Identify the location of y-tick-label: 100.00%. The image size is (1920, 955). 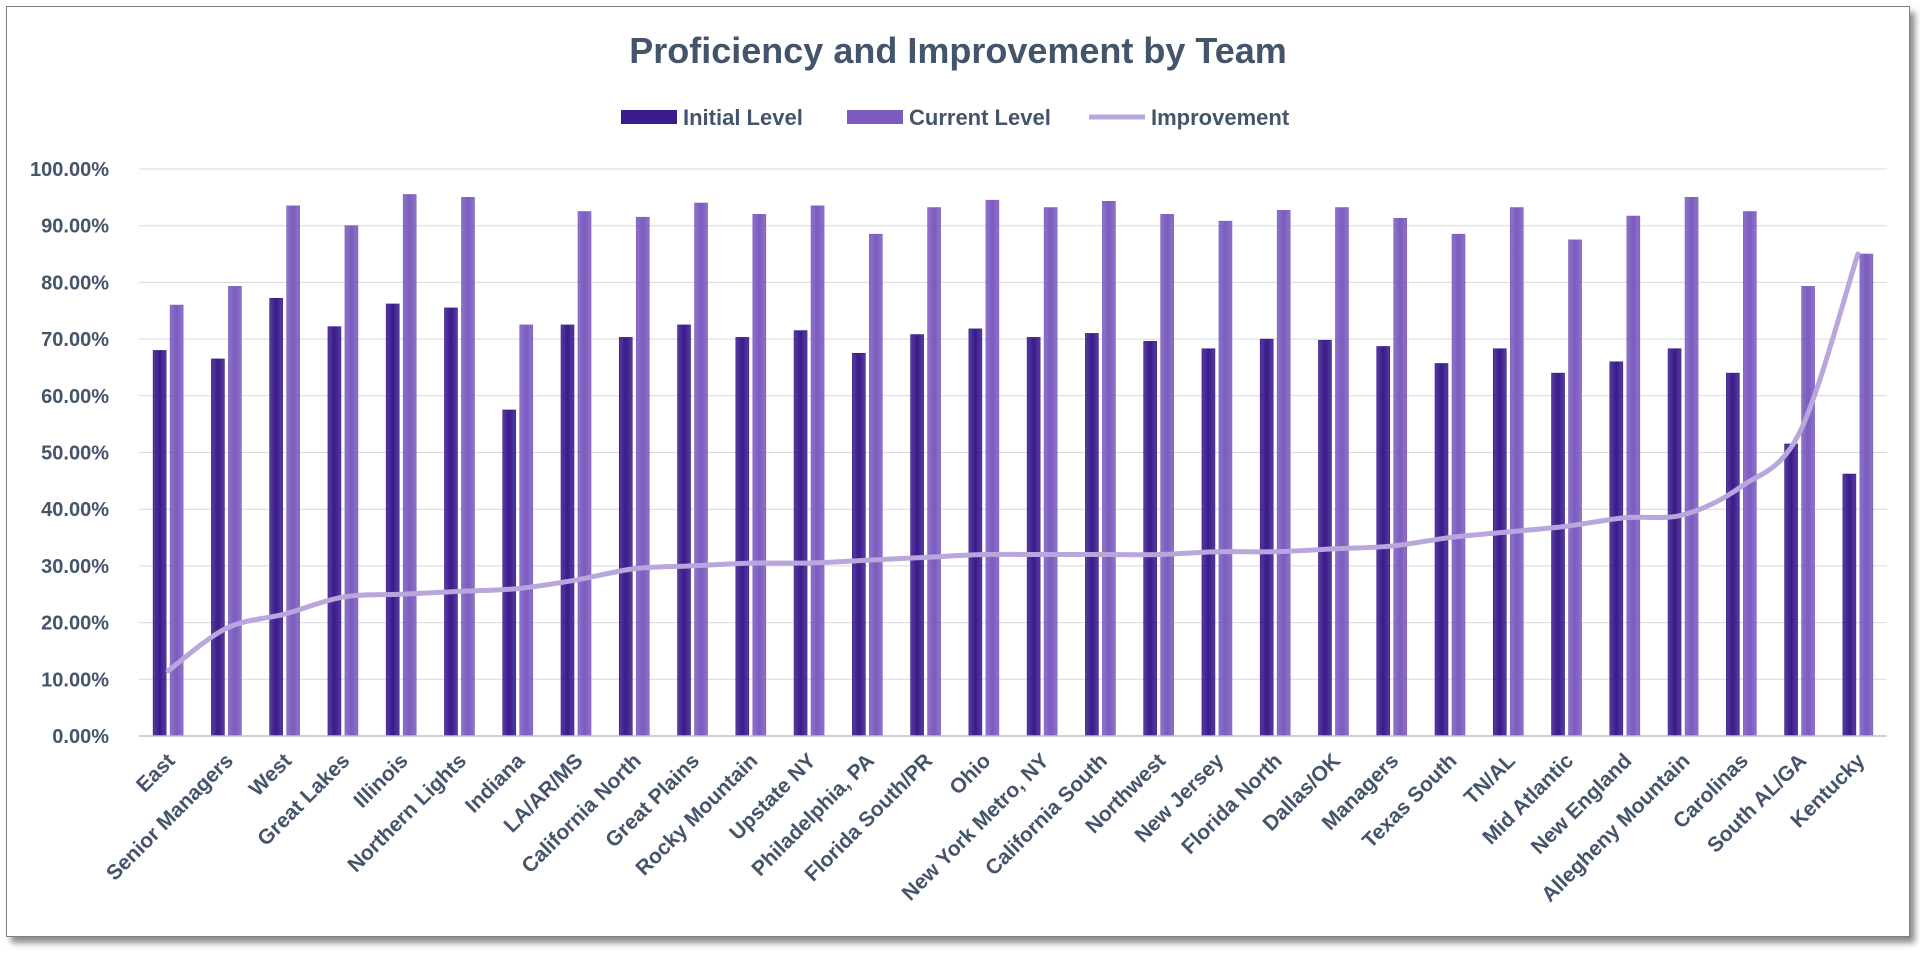
(69, 170).